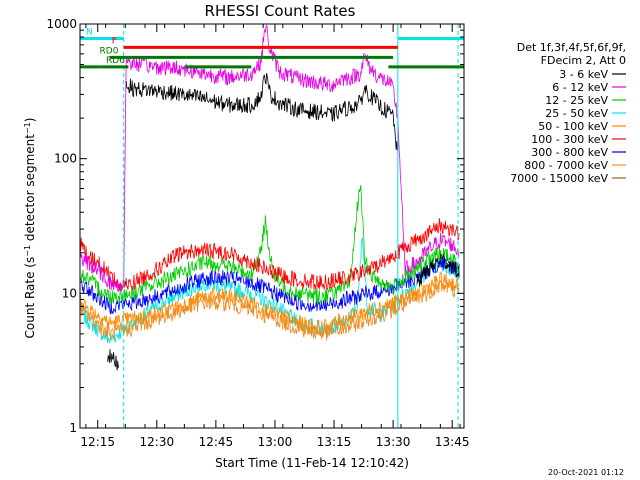 The image size is (640, 480). I want to click on legend-item-label: 6 - 12 keV, so click(580, 87).